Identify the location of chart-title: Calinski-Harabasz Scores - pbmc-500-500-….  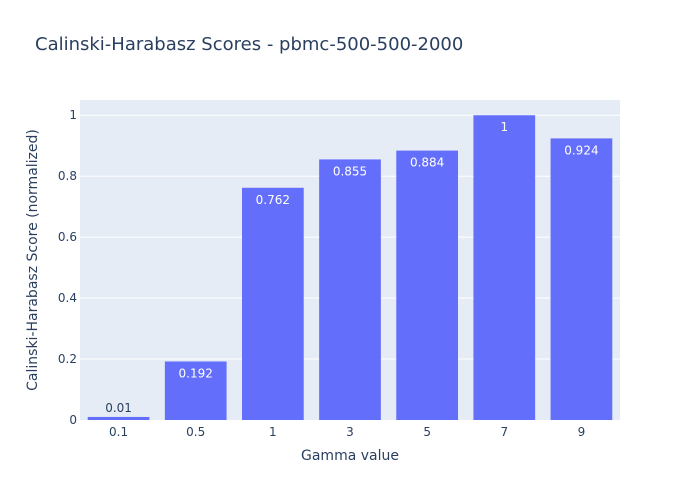
(249, 44).